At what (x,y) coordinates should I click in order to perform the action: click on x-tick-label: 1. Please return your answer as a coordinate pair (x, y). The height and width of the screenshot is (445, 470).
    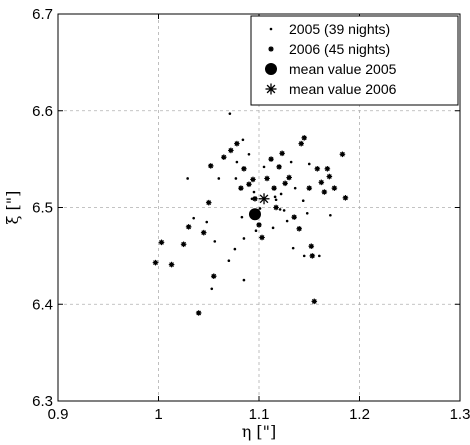
    Looking at the image, I should click on (158, 414).